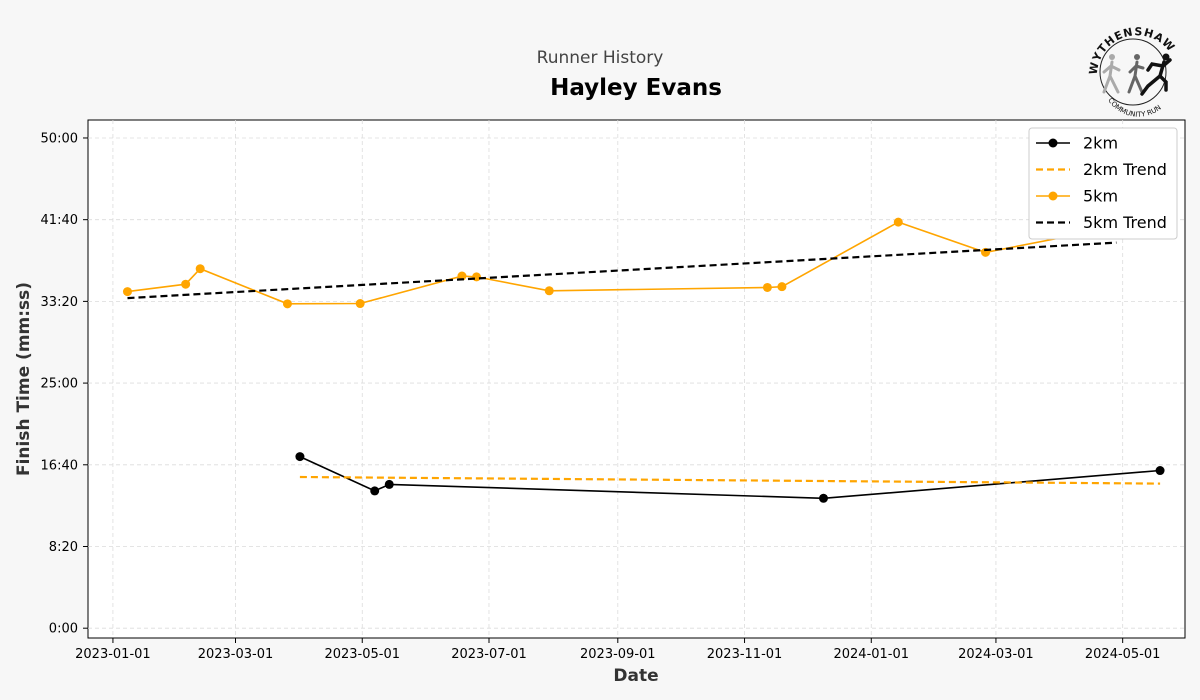 The image size is (1200, 700). Describe the element at coordinates (871, 654) in the screenshot. I see `x-tick-label: 2024-01-01` at that location.